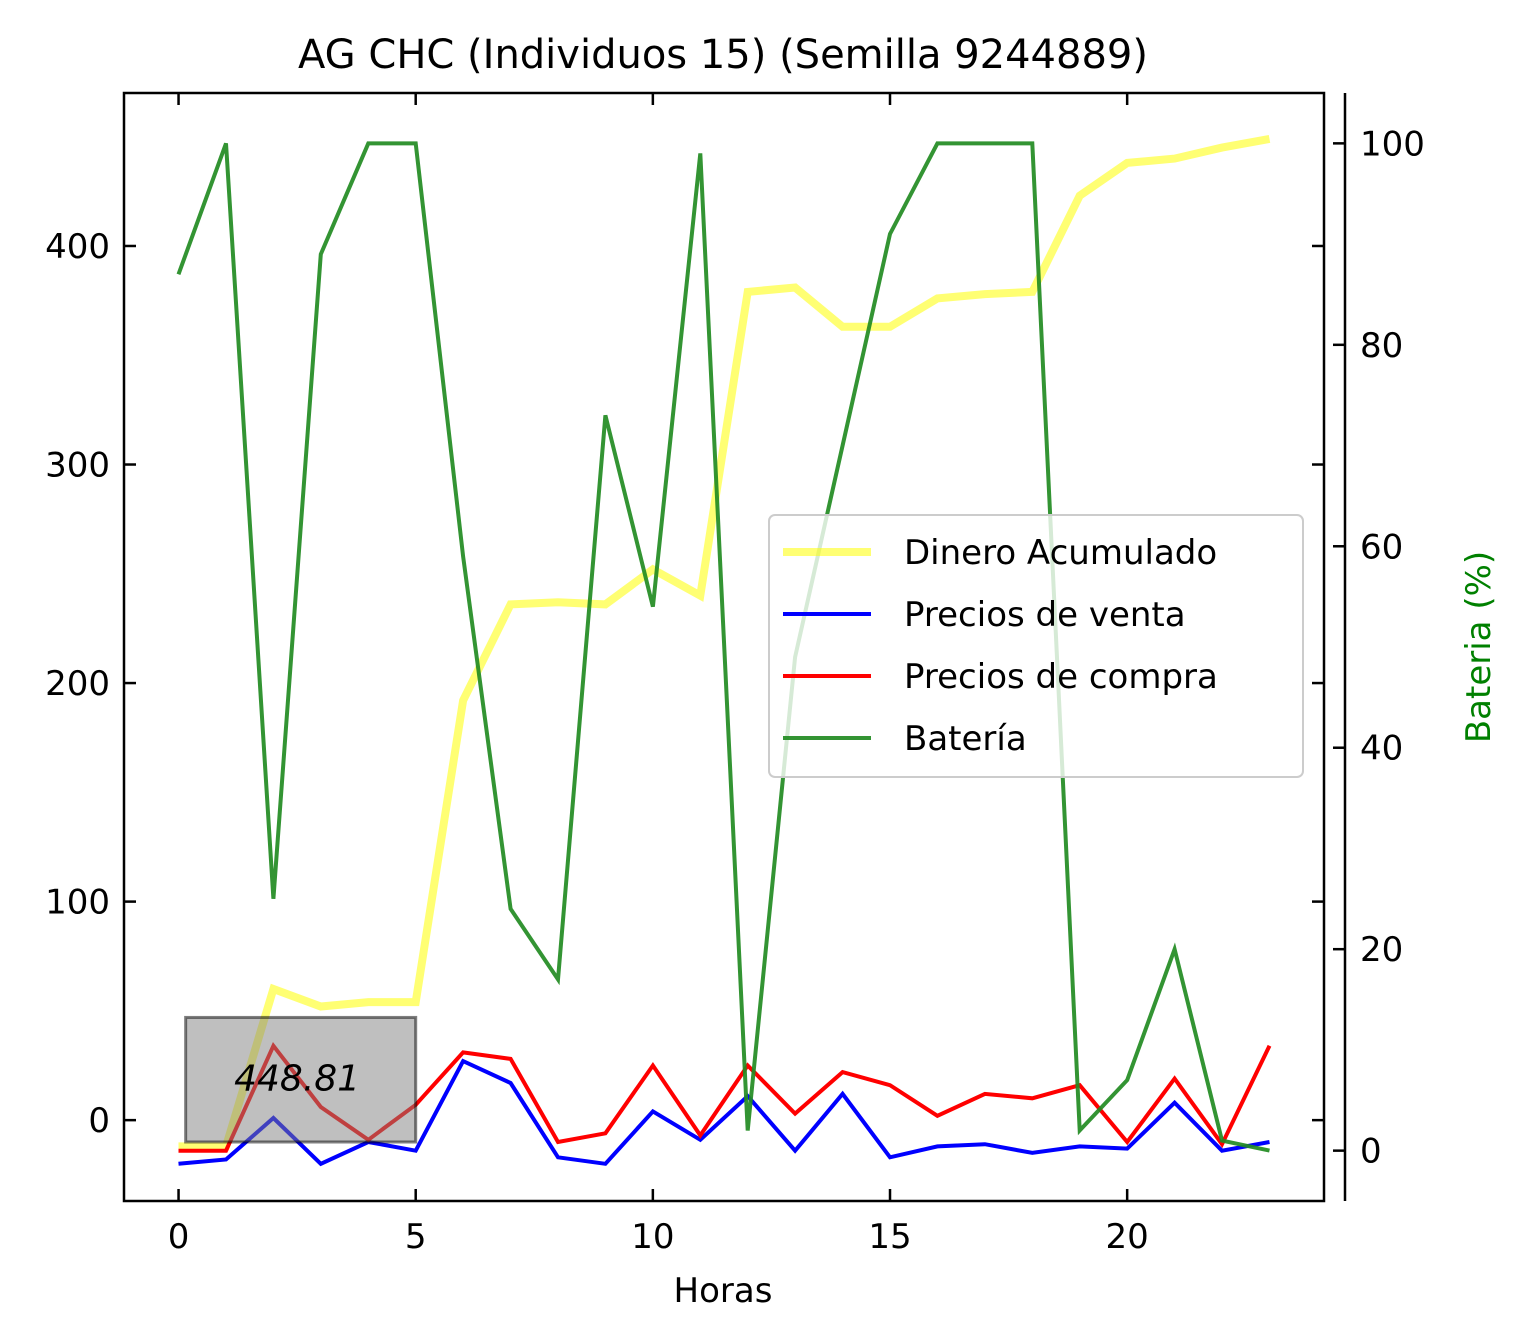 The width and height of the screenshot is (1531, 1341). I want to click on y-tick-label: 300, so click(77, 466).